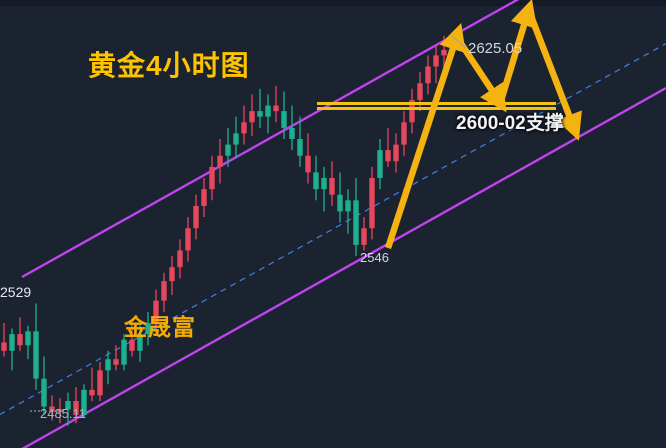 This screenshot has height=448, width=666. Describe the element at coordinates (333, 3) in the screenshot. I see `chart-top-edge-strip` at that location.